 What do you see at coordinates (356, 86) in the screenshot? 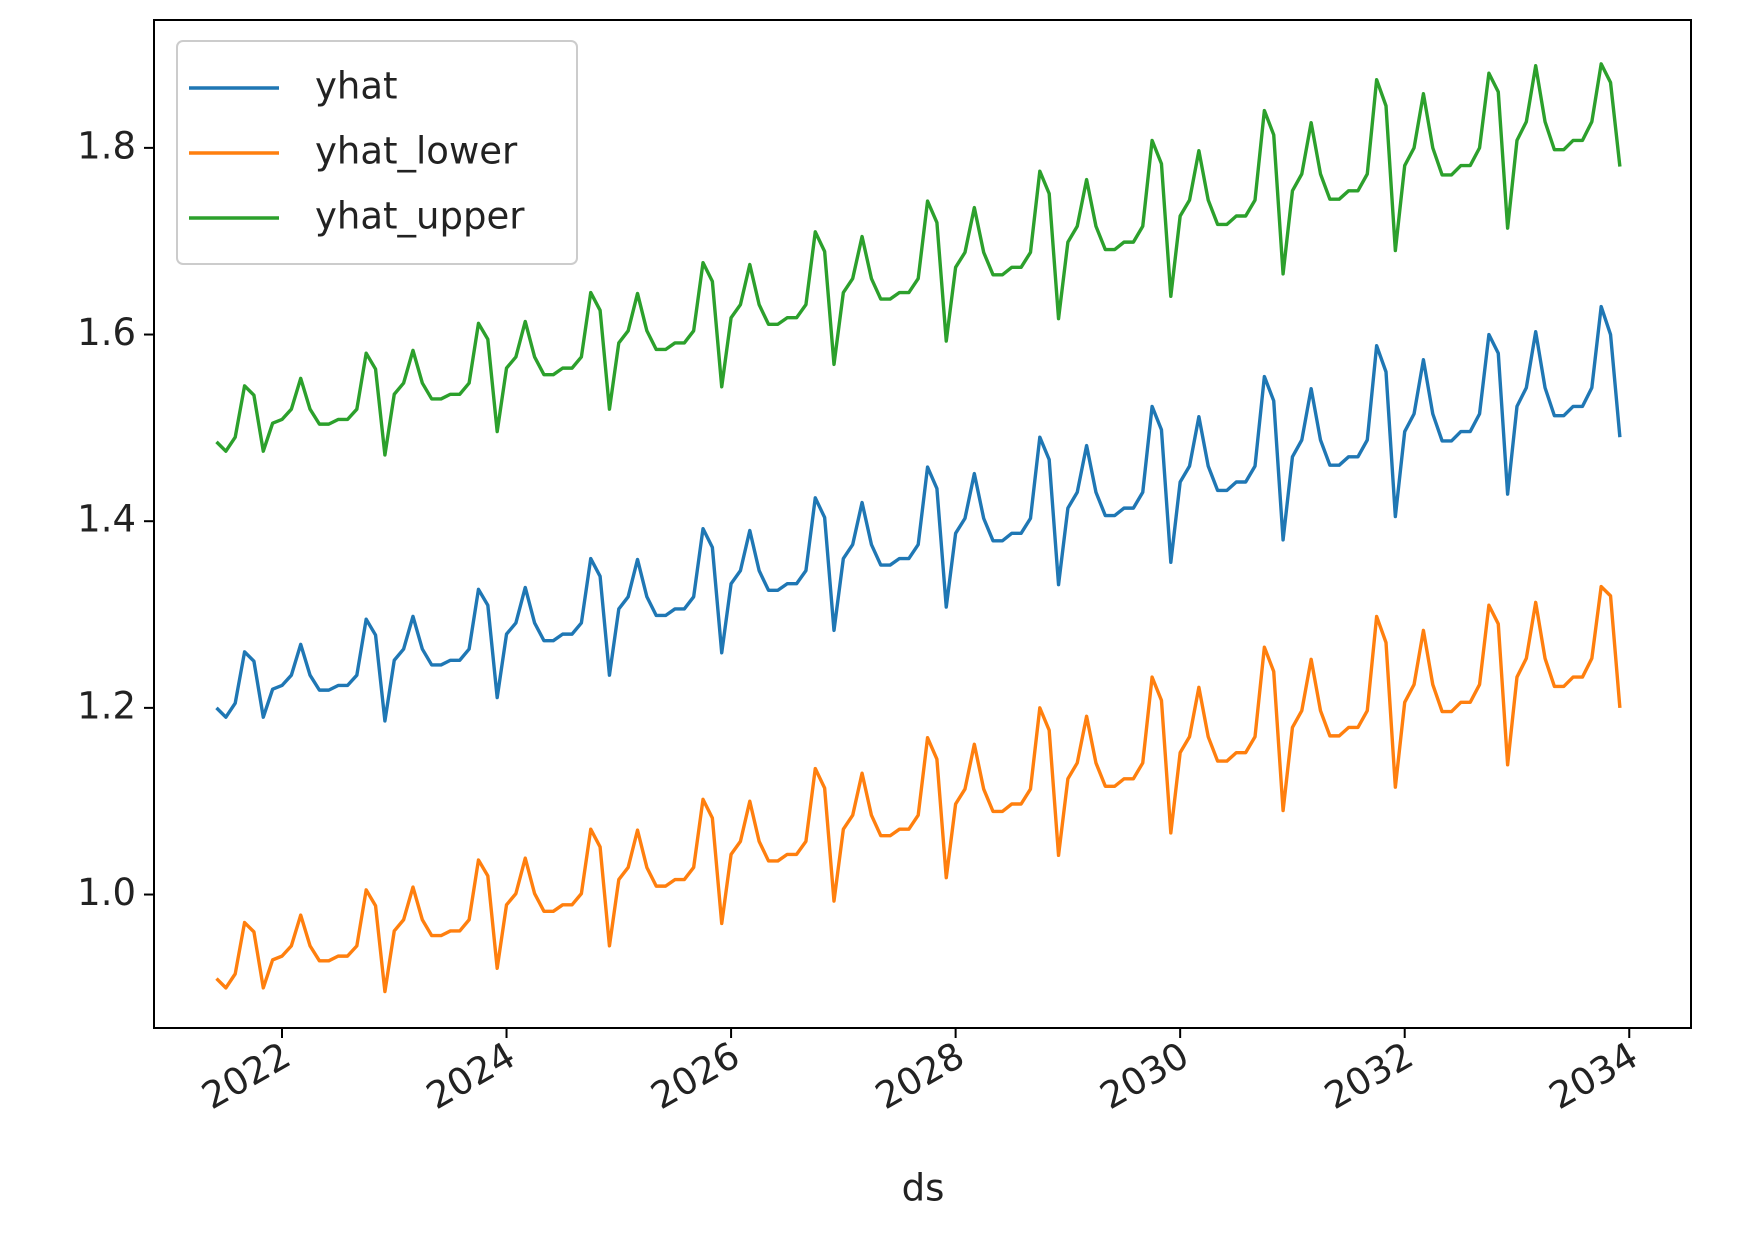
I see `legend-label: yhat` at bounding box center [356, 86].